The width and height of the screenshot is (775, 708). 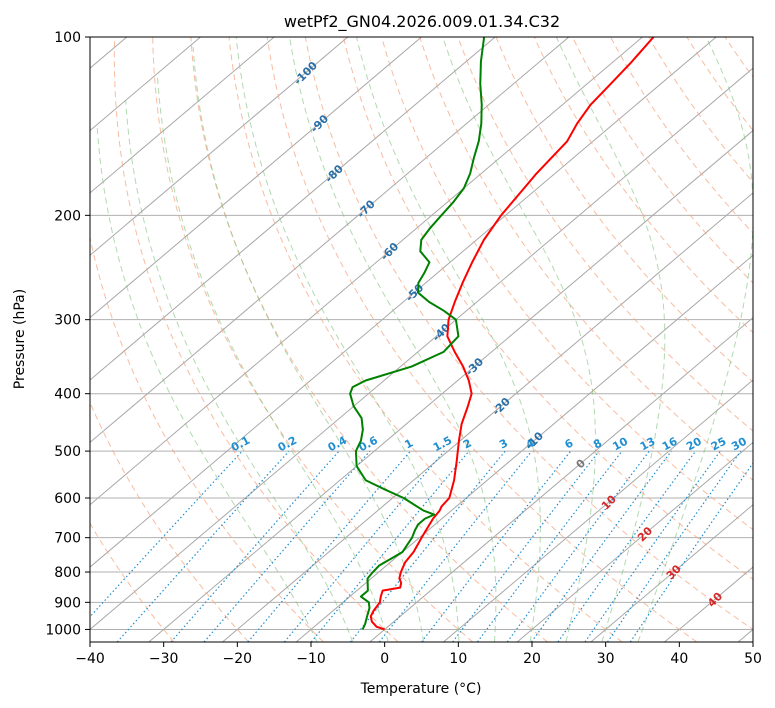 What do you see at coordinates (67, 539) in the screenshot?
I see `y-tick-label: 700` at bounding box center [67, 539].